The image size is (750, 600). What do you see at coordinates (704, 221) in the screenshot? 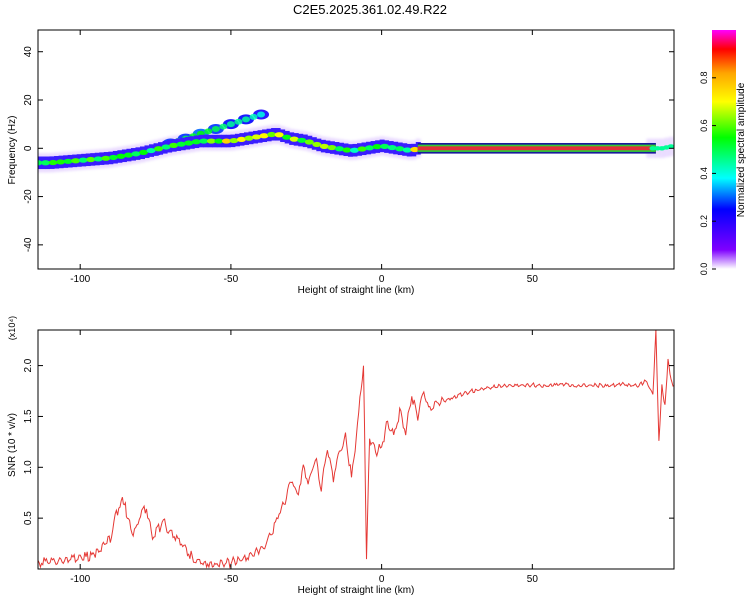
I see `colorbar-tick-label: 0.2` at bounding box center [704, 221].